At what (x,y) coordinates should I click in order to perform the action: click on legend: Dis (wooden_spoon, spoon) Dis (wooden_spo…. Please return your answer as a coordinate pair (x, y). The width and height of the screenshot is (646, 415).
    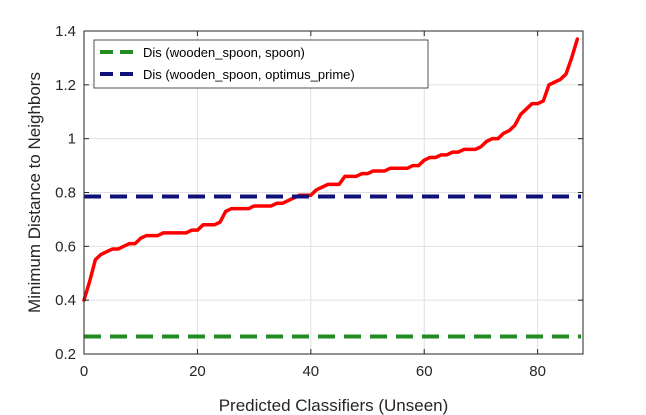
    Looking at the image, I should click on (261, 64).